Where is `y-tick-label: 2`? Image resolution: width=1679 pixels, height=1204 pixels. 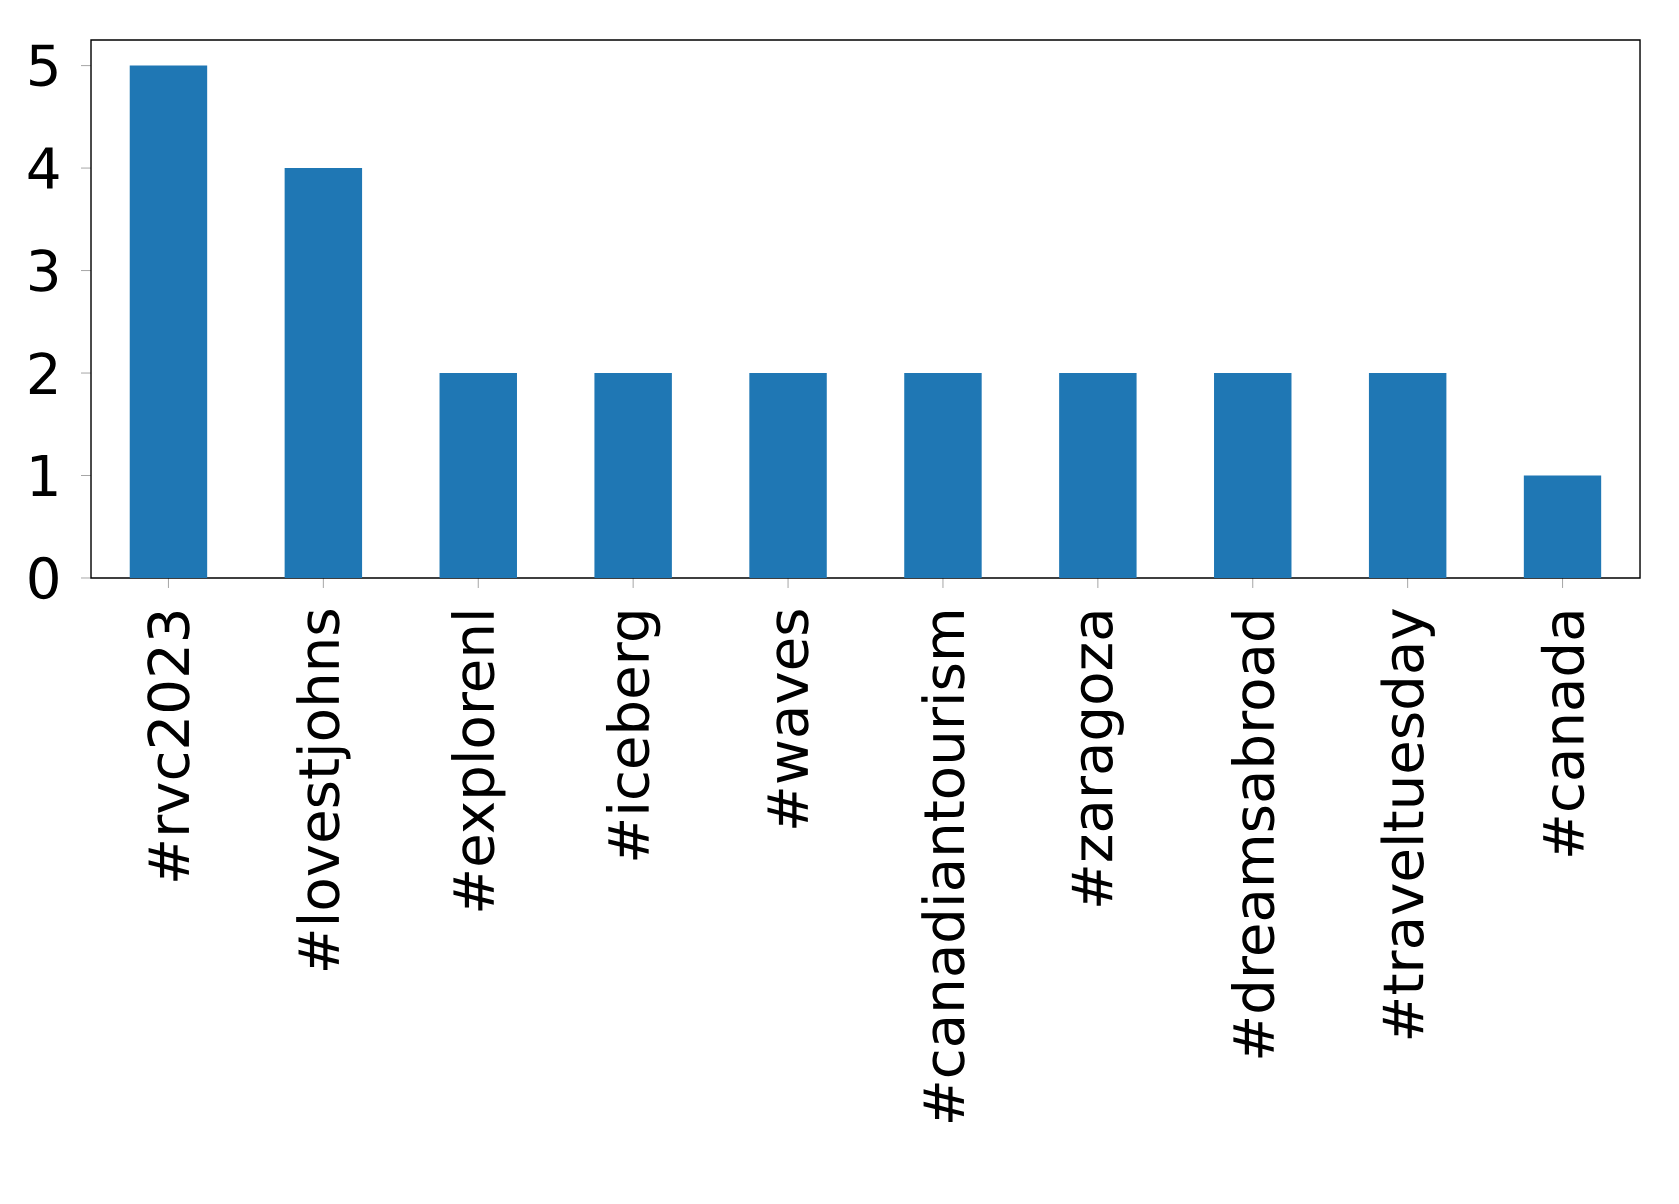 y-tick-label: 2 is located at coordinates (42, 373).